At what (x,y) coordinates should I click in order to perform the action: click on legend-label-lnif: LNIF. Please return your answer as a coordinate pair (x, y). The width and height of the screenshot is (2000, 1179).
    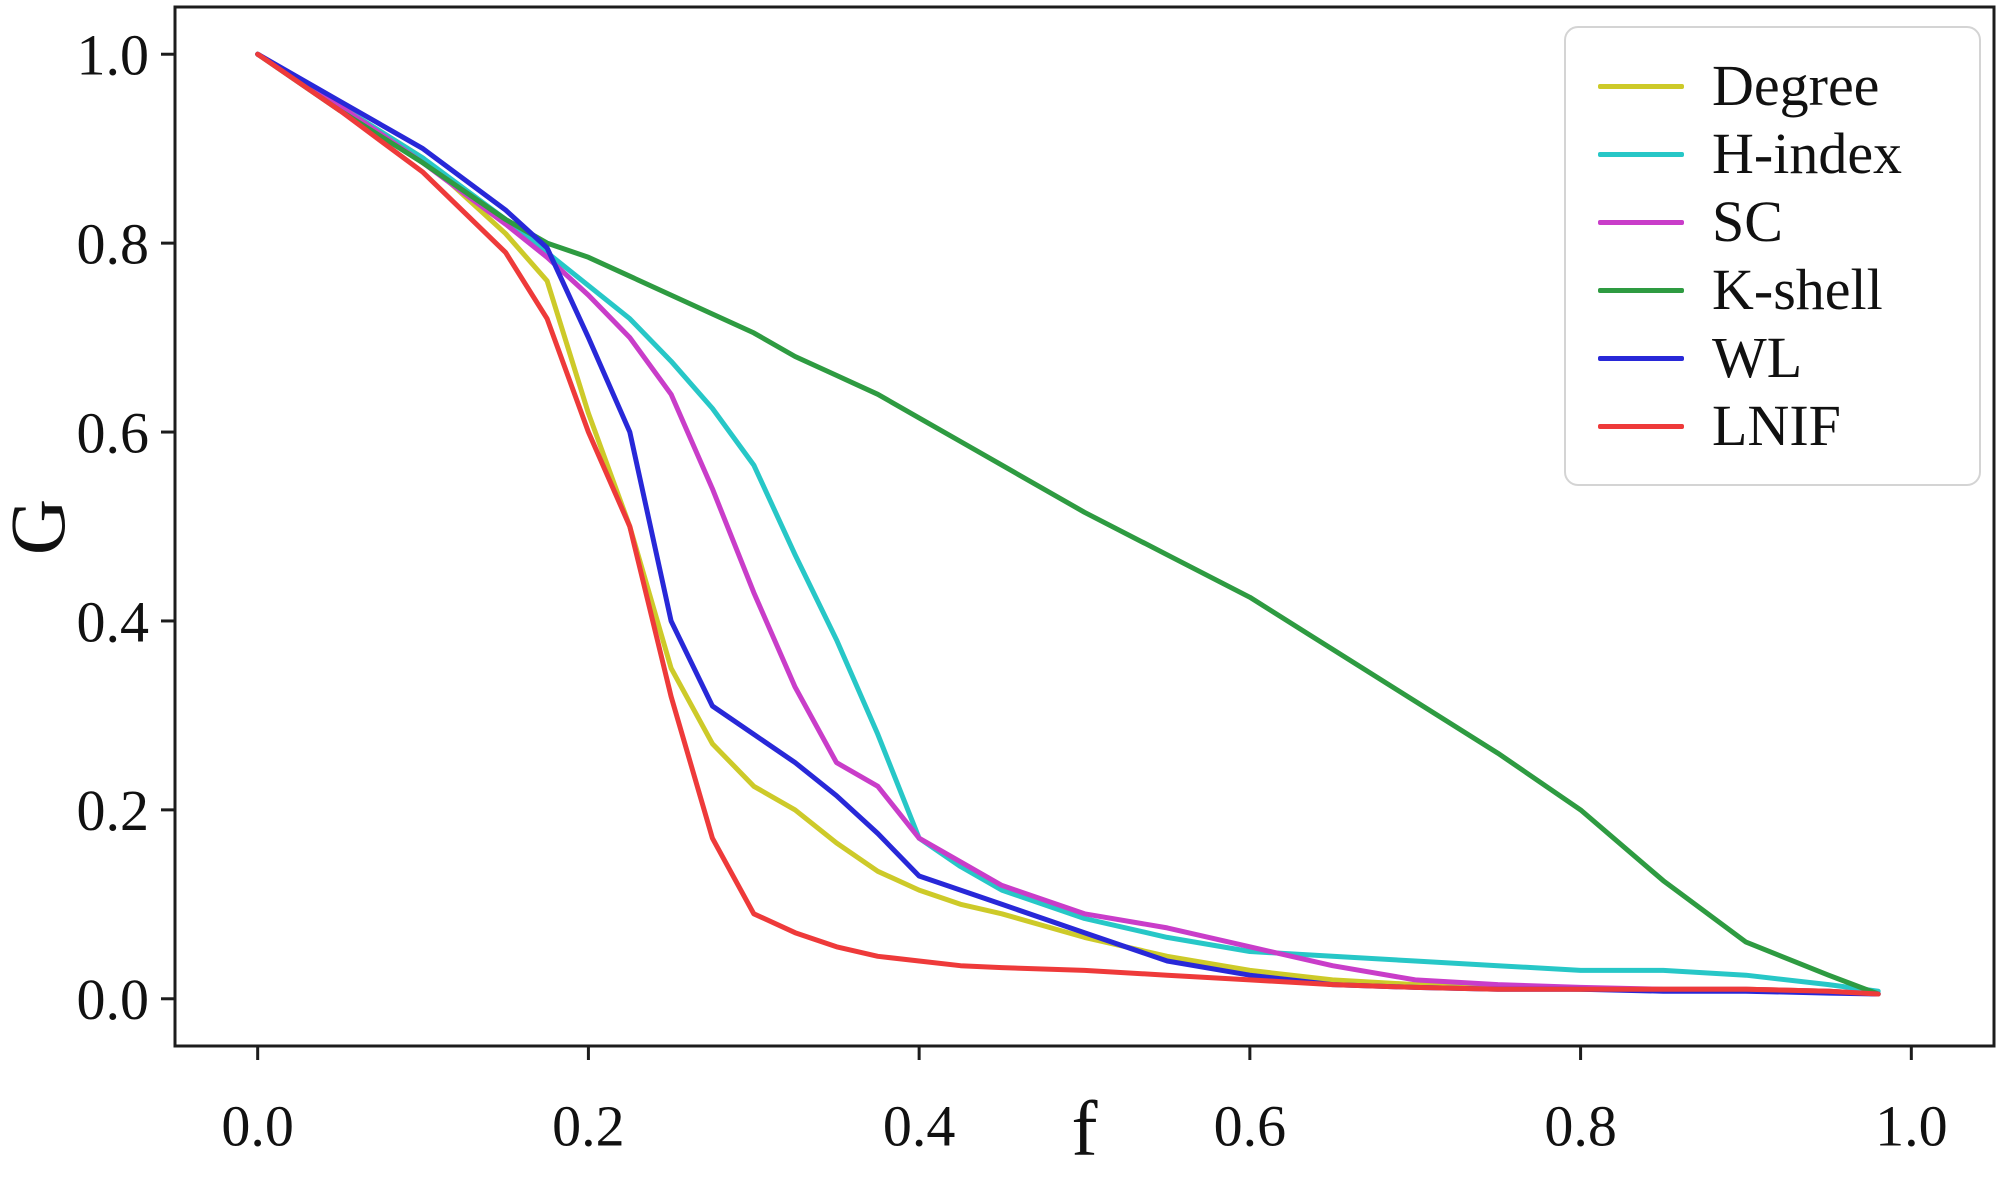
    Looking at the image, I should click on (1776, 425).